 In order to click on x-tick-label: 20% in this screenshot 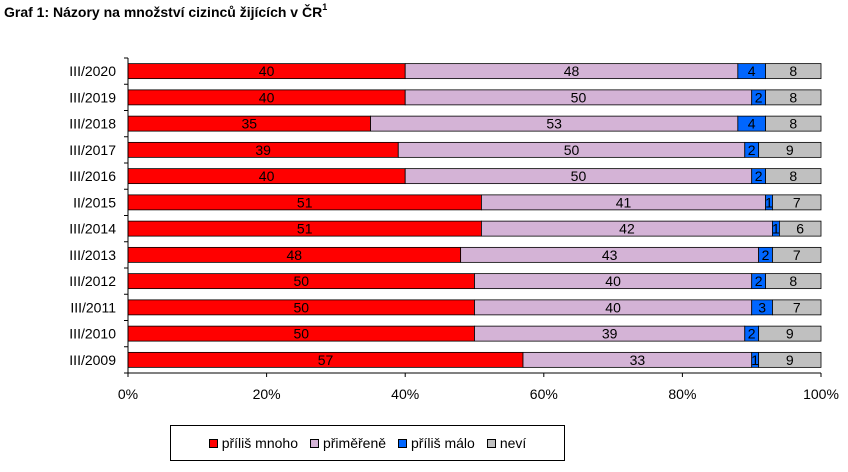, I will do `click(267, 394)`.